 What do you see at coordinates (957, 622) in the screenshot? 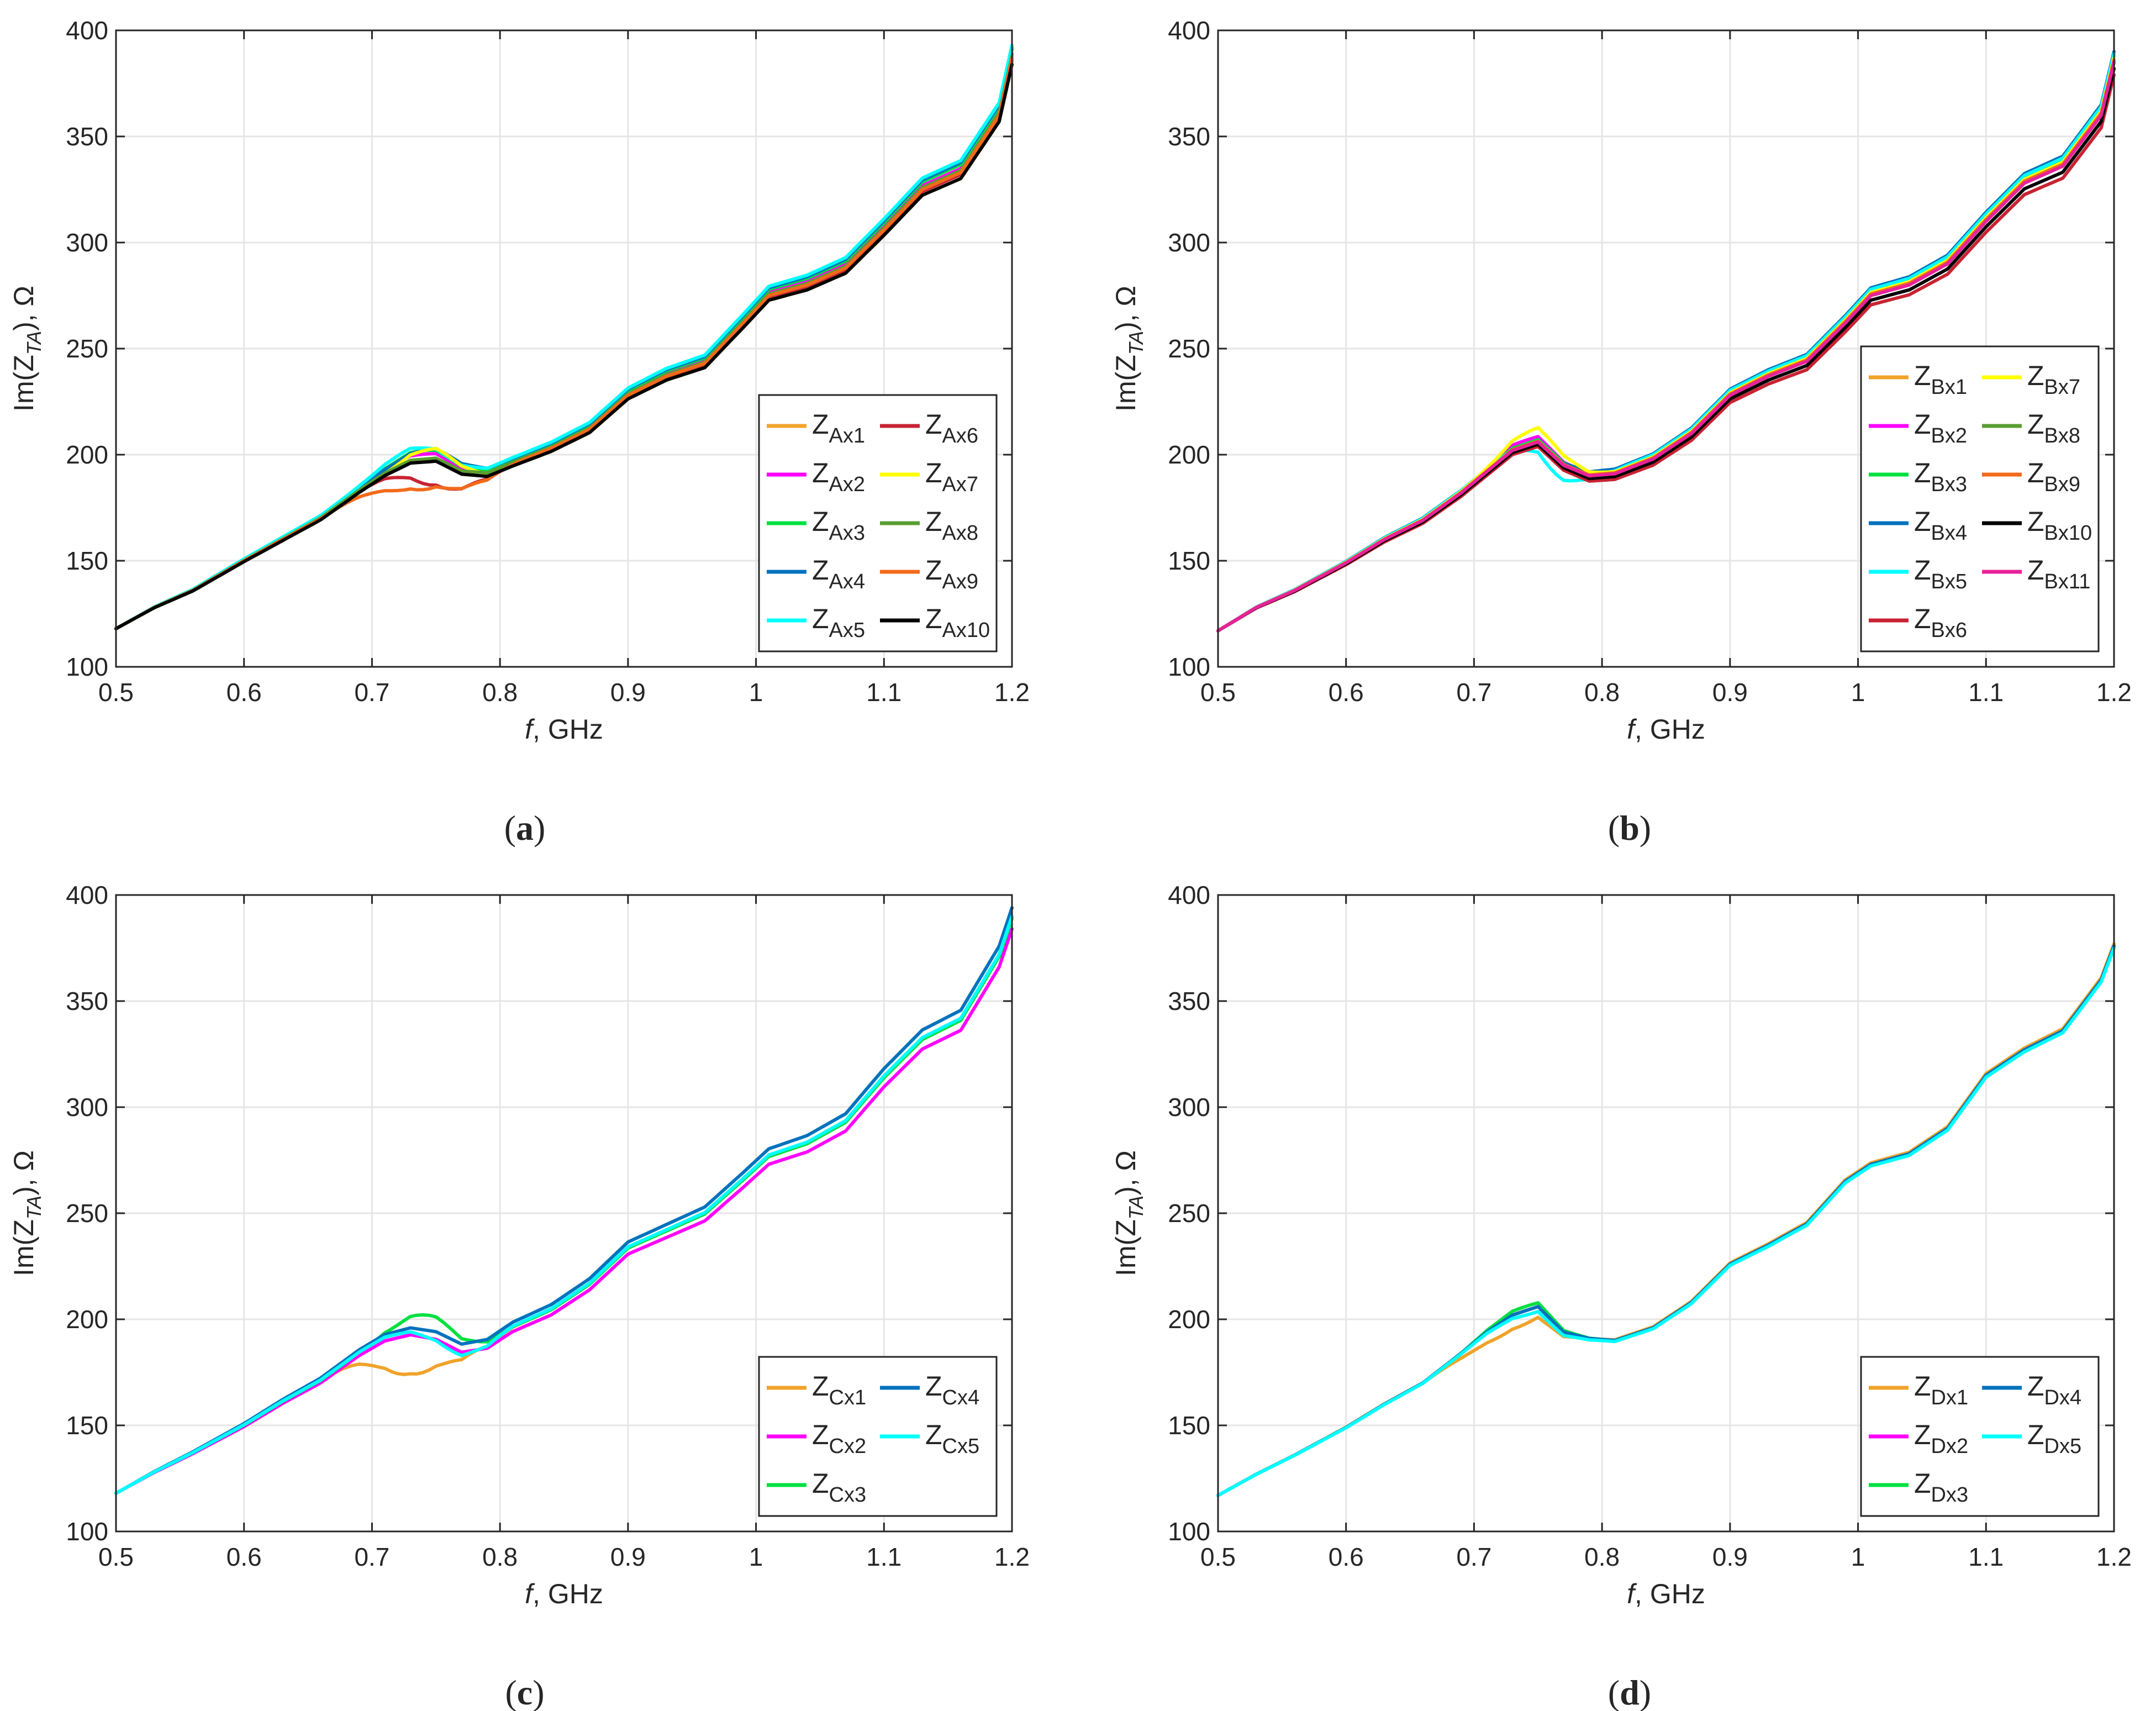
I see `legend-label: ZAx10` at bounding box center [957, 622].